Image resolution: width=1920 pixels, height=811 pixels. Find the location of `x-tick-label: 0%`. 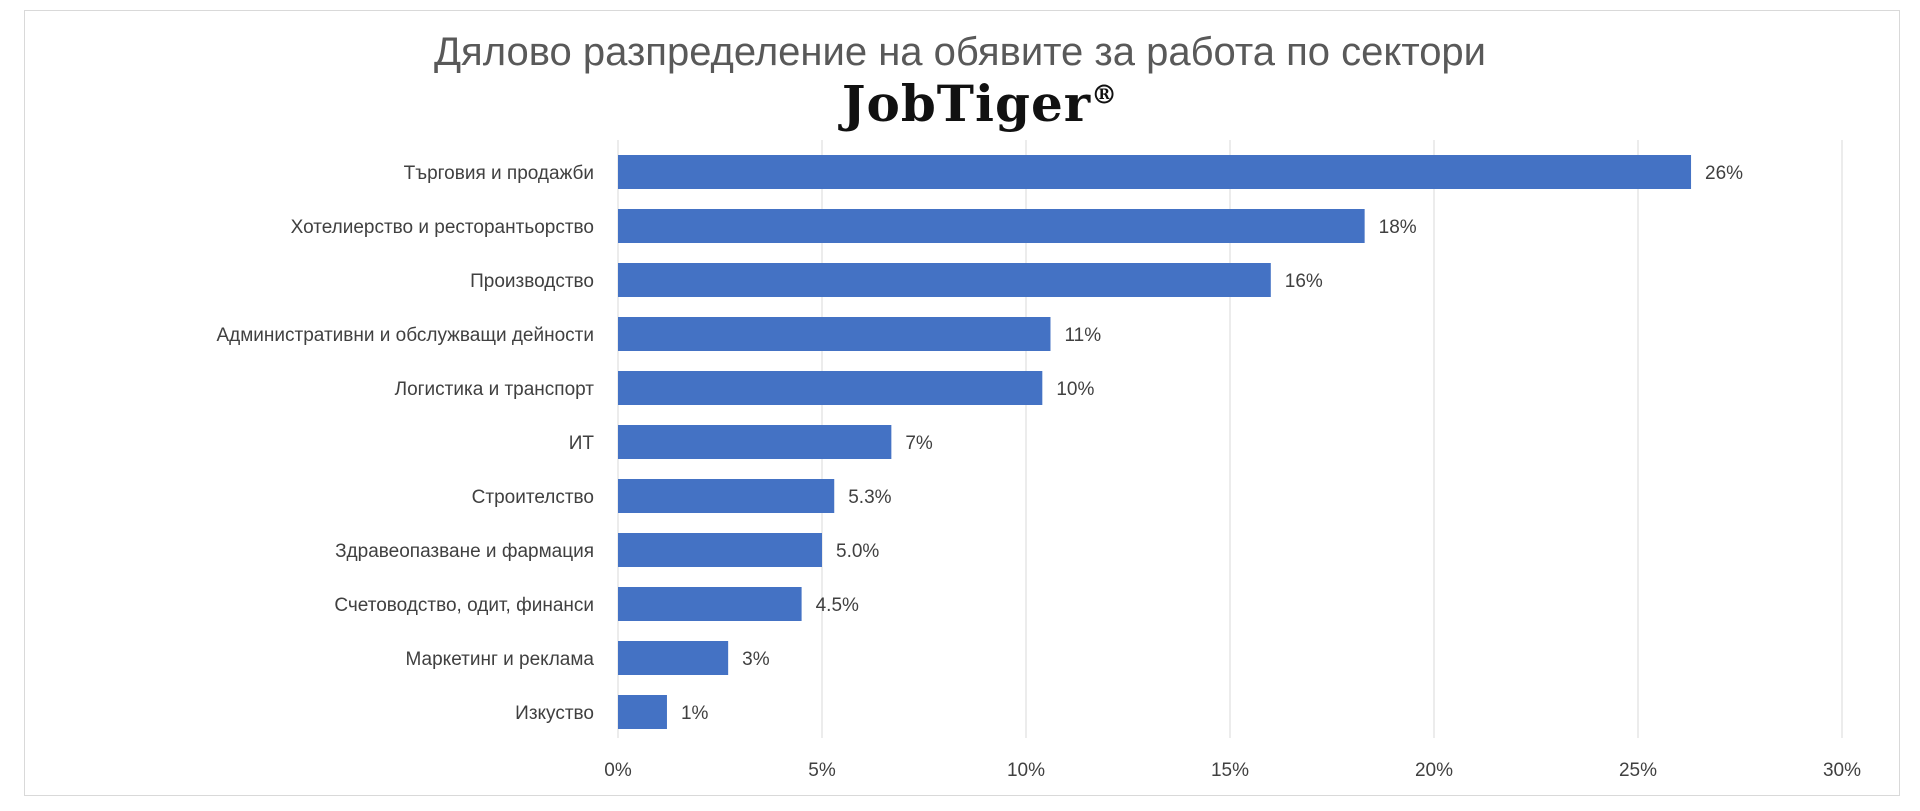

x-tick-label: 0% is located at coordinates (618, 770).